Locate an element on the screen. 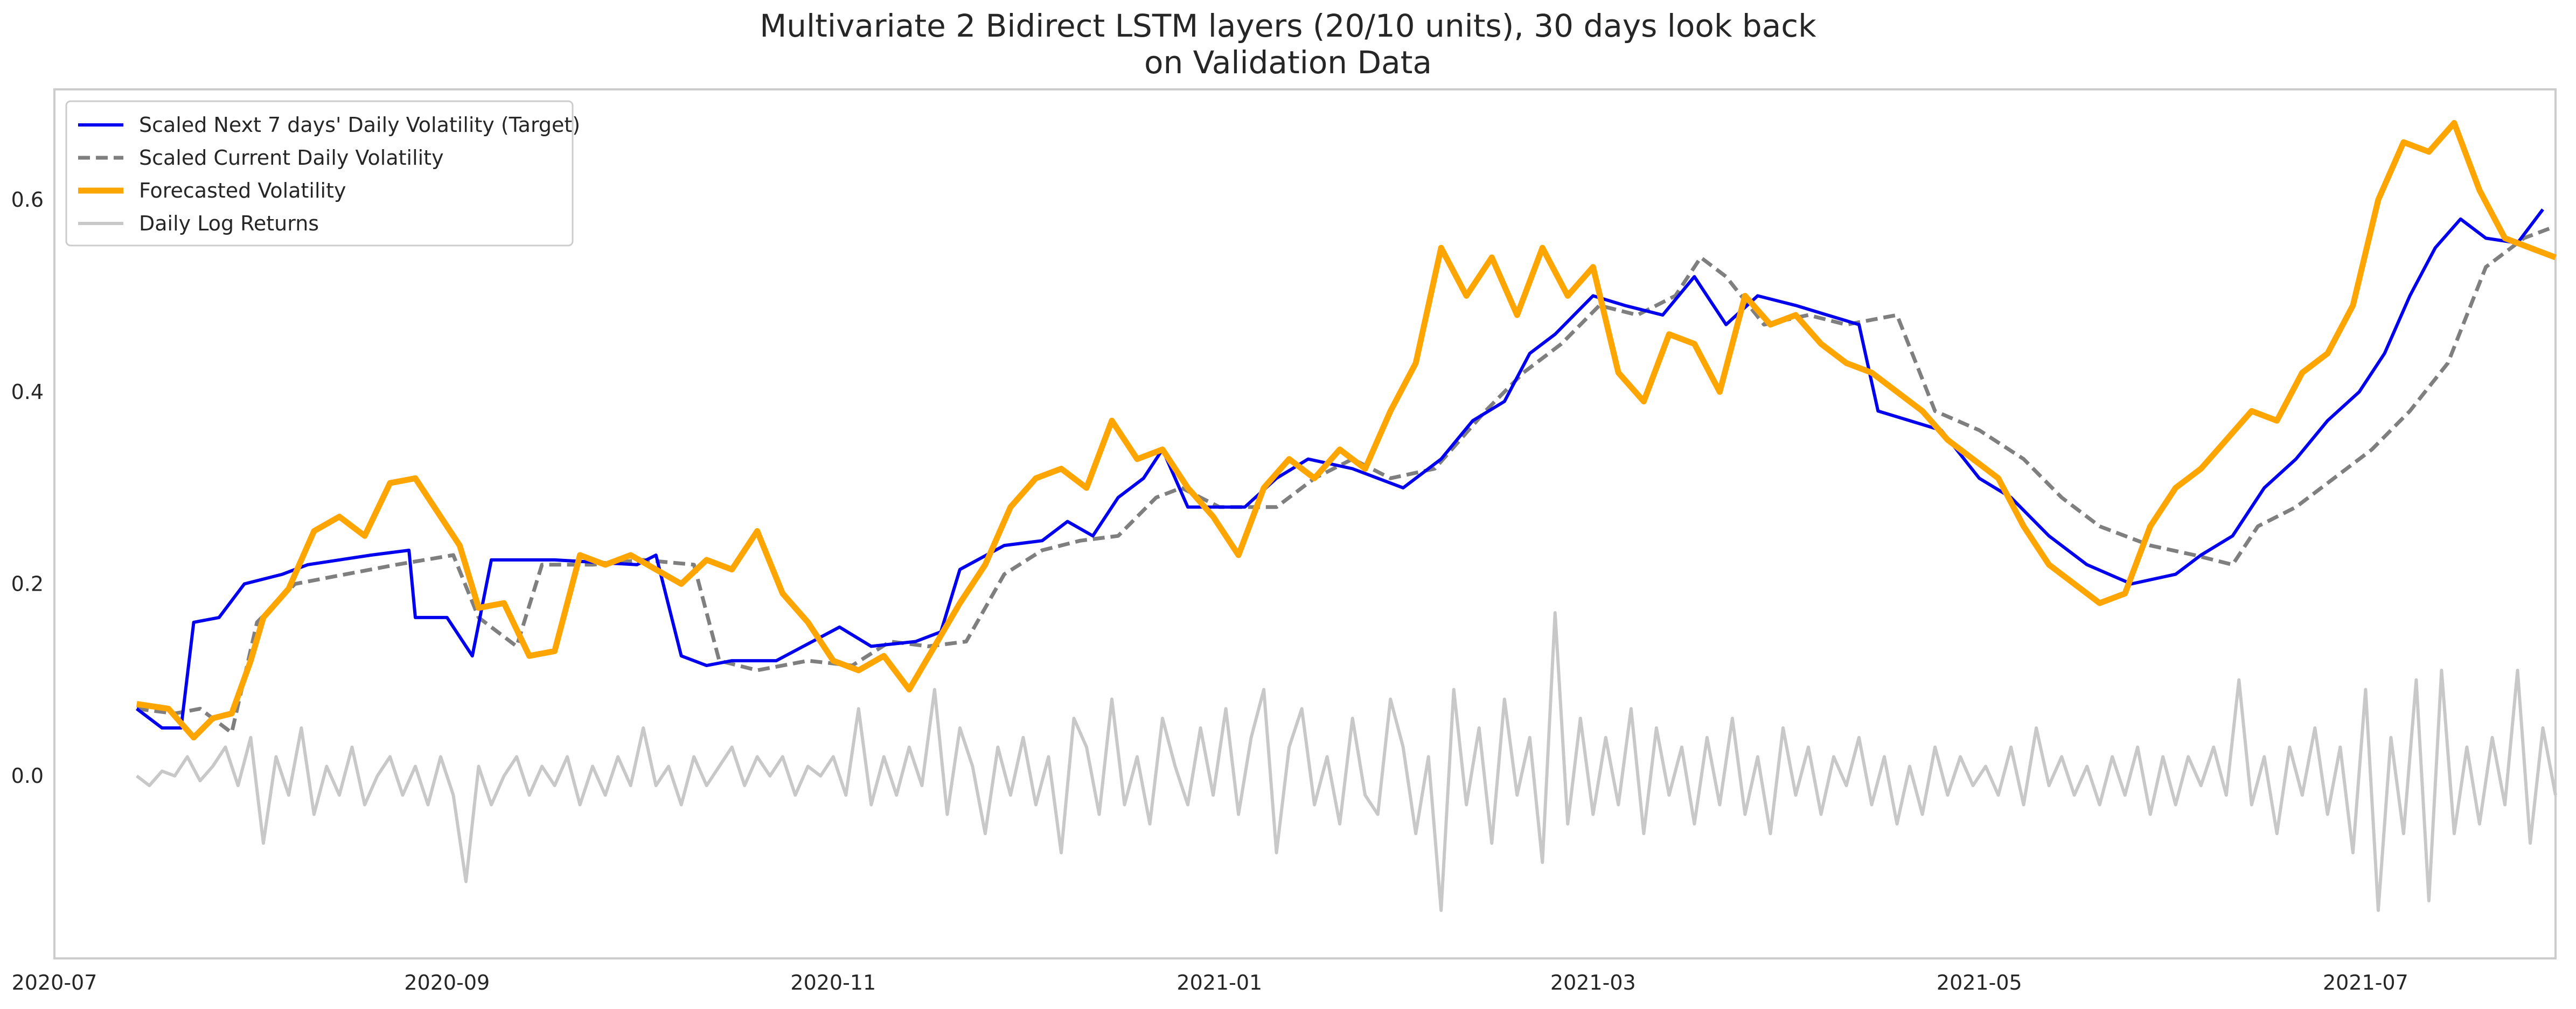 Image resolution: width=2576 pixels, height=1009 pixels. y-tick-label-0.6: 0.6 is located at coordinates (28, 200).